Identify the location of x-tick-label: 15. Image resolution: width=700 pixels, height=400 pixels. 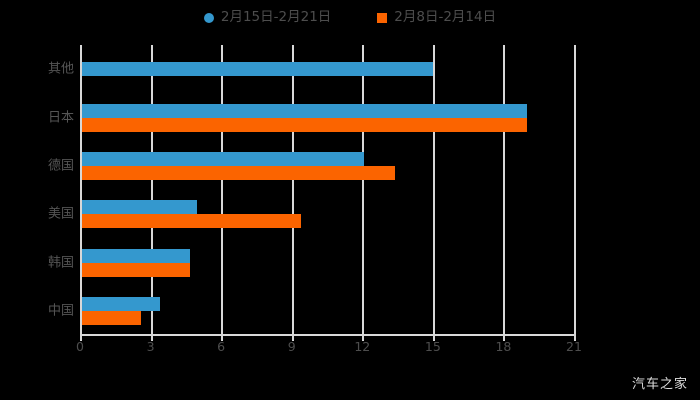
(432, 346).